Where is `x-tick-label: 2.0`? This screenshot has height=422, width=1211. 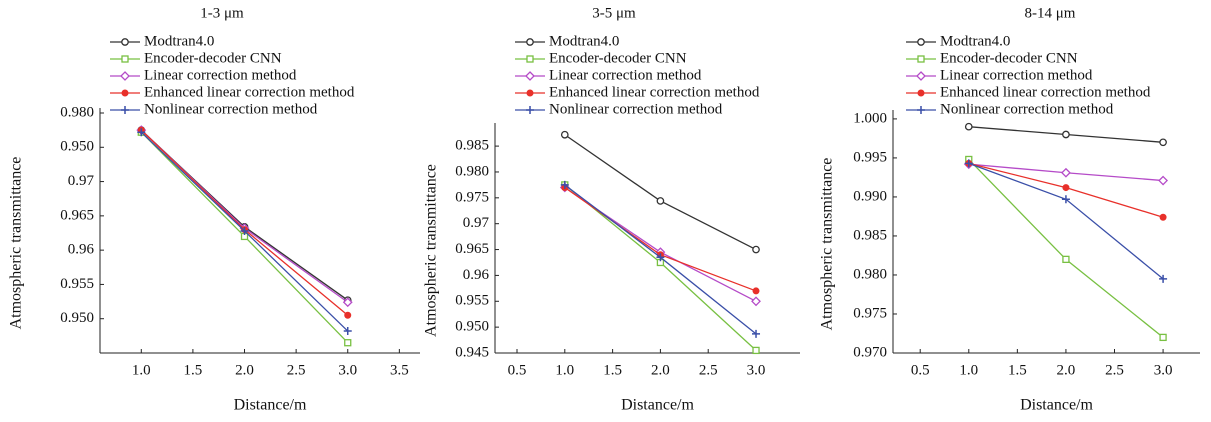 x-tick-label: 2.0 is located at coordinates (244, 370).